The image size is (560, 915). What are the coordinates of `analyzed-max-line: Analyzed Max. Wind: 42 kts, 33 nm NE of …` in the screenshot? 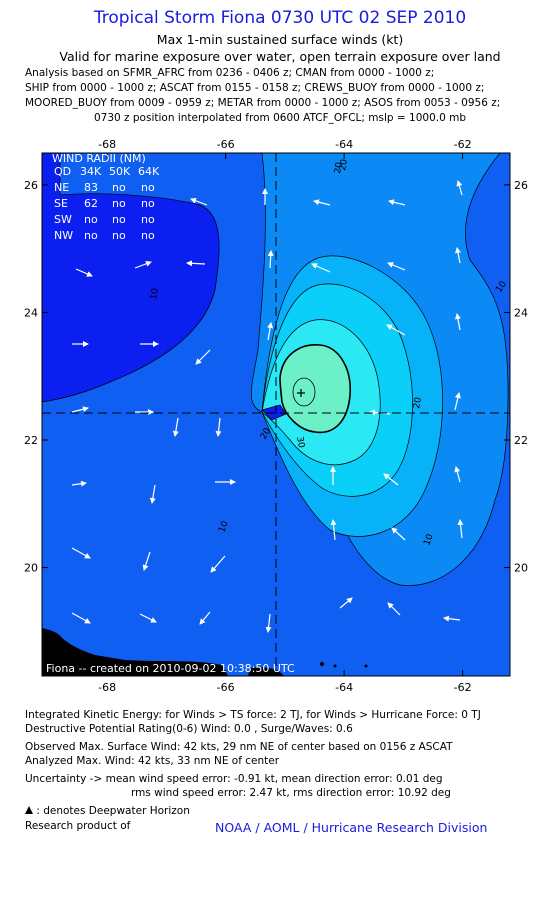 It's located at (152, 761).